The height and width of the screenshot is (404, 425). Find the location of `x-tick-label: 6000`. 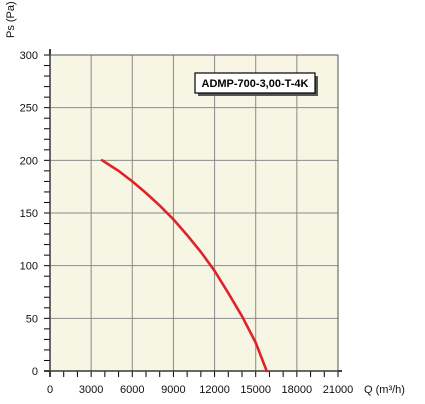

x-tick-label: 6000 is located at coordinates (132, 390).